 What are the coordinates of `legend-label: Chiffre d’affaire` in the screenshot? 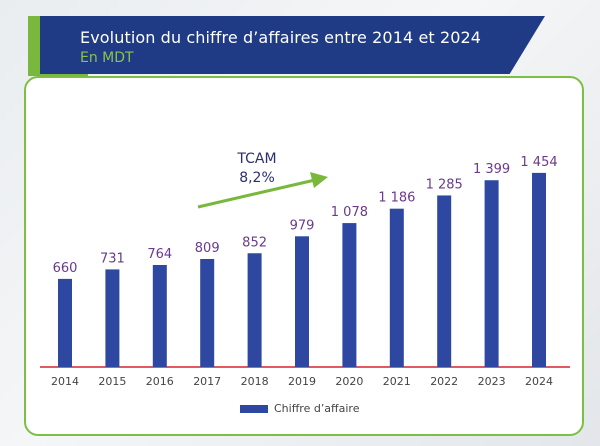 It's located at (317, 408).